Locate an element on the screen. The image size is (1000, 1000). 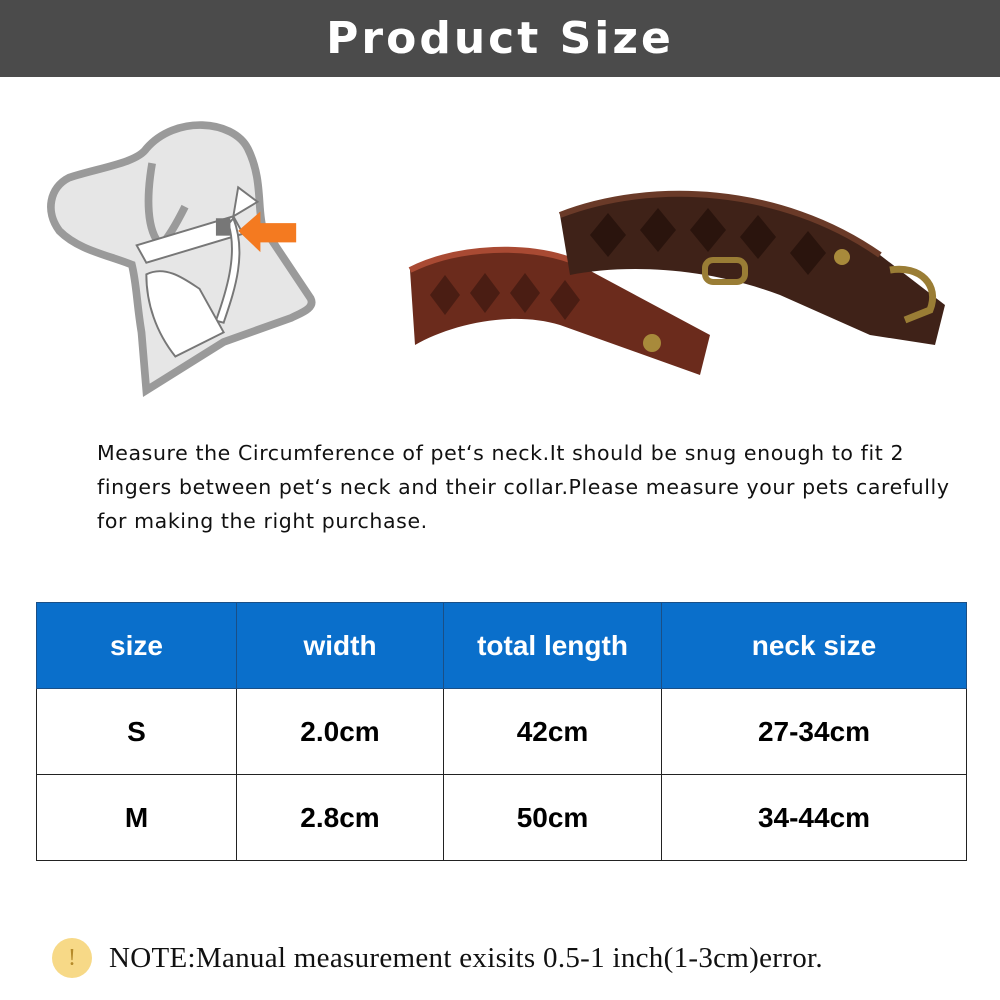
cell-width: 2.0cm is located at coordinates (340, 731).